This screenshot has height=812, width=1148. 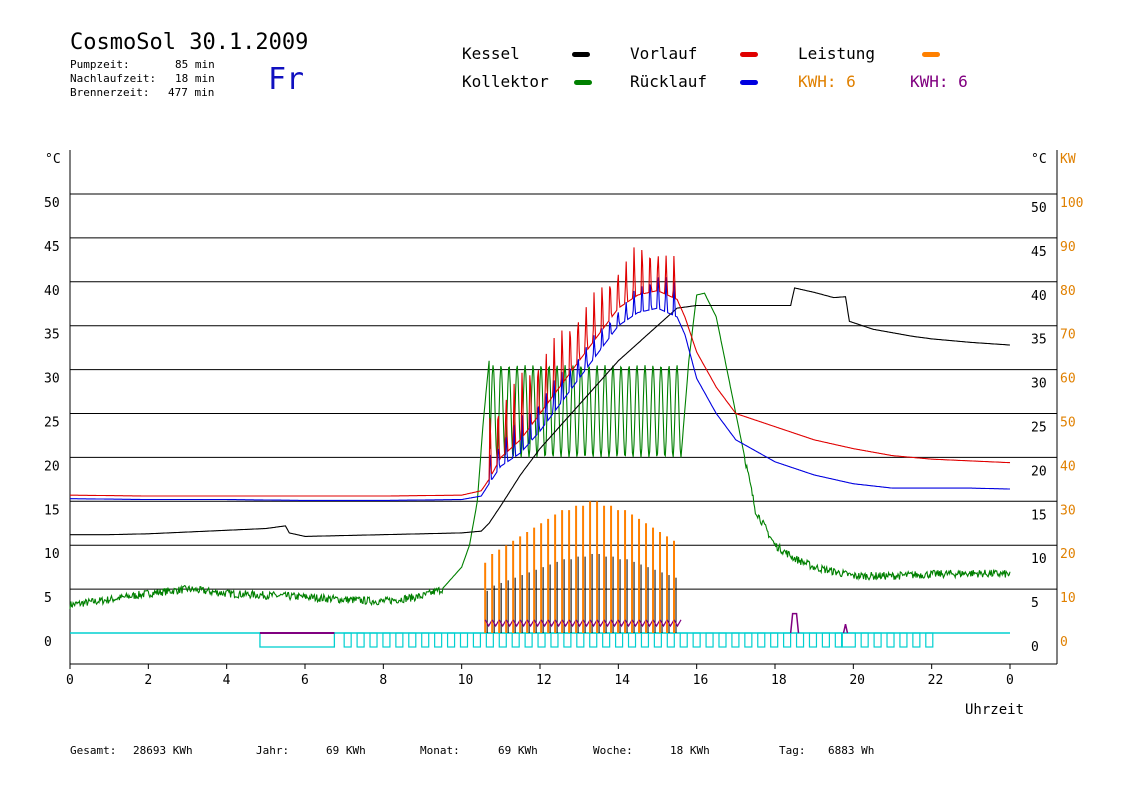 What do you see at coordinates (52, 466) in the screenshot?
I see `y-tick-label-left: 20` at bounding box center [52, 466].